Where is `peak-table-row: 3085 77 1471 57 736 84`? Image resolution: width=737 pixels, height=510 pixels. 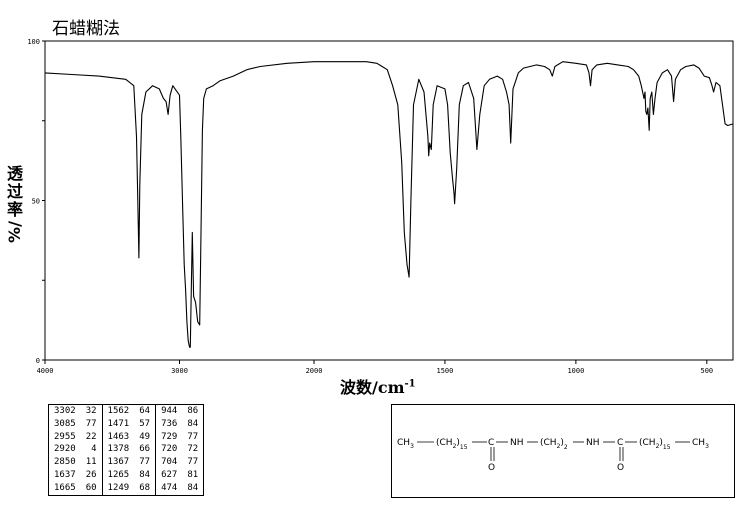 peak-table-row: 3085 77 1471 57 736 84 is located at coordinates (126, 424).